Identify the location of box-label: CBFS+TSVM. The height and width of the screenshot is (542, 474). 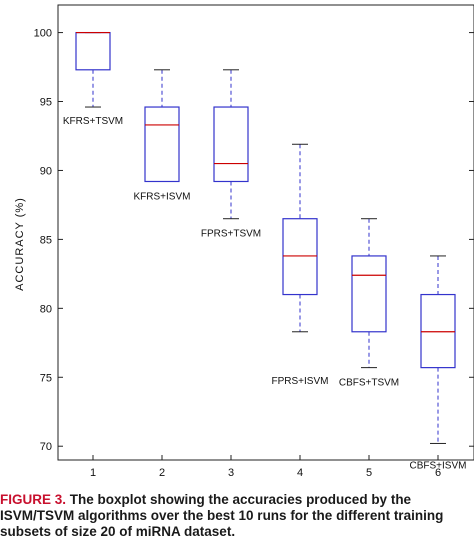
(369, 383).